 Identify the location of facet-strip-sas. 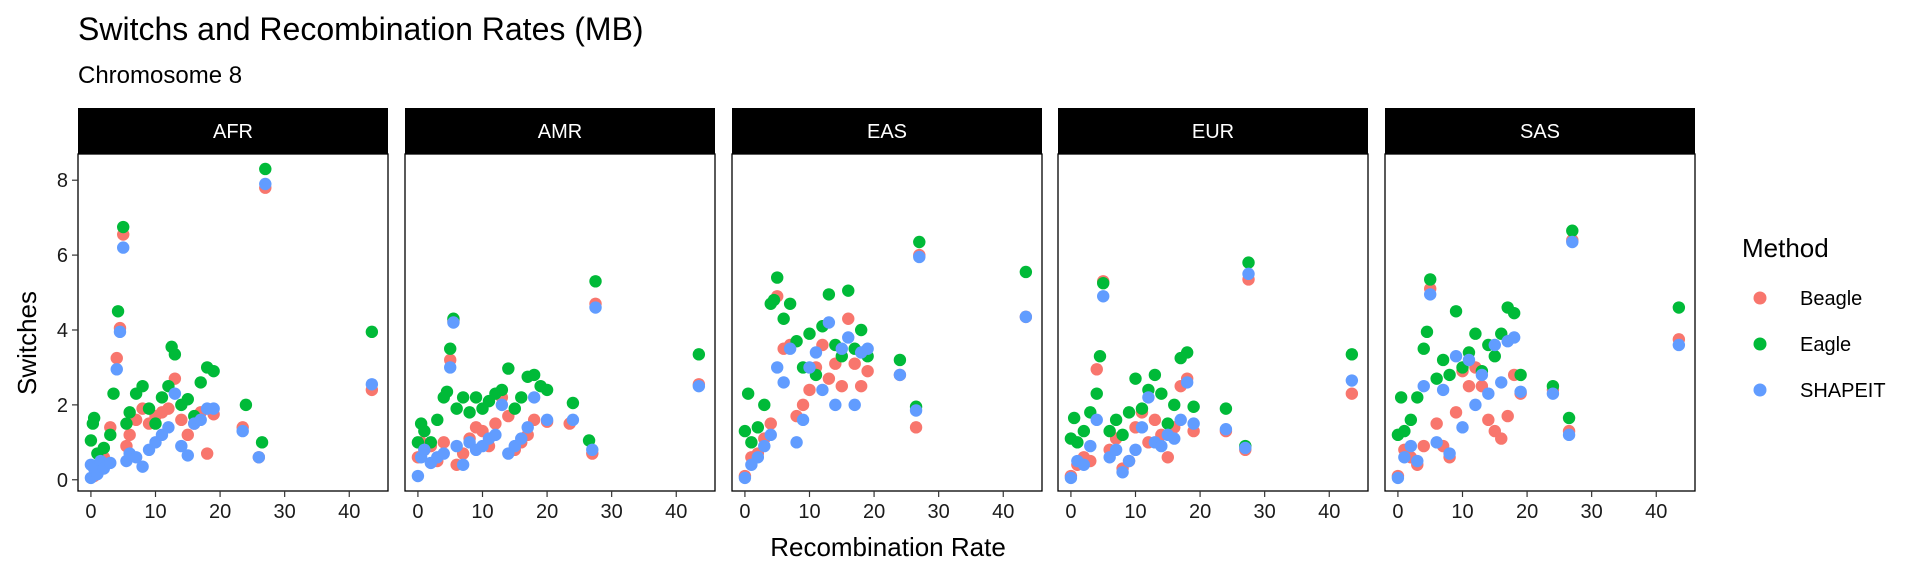
(1540, 131).